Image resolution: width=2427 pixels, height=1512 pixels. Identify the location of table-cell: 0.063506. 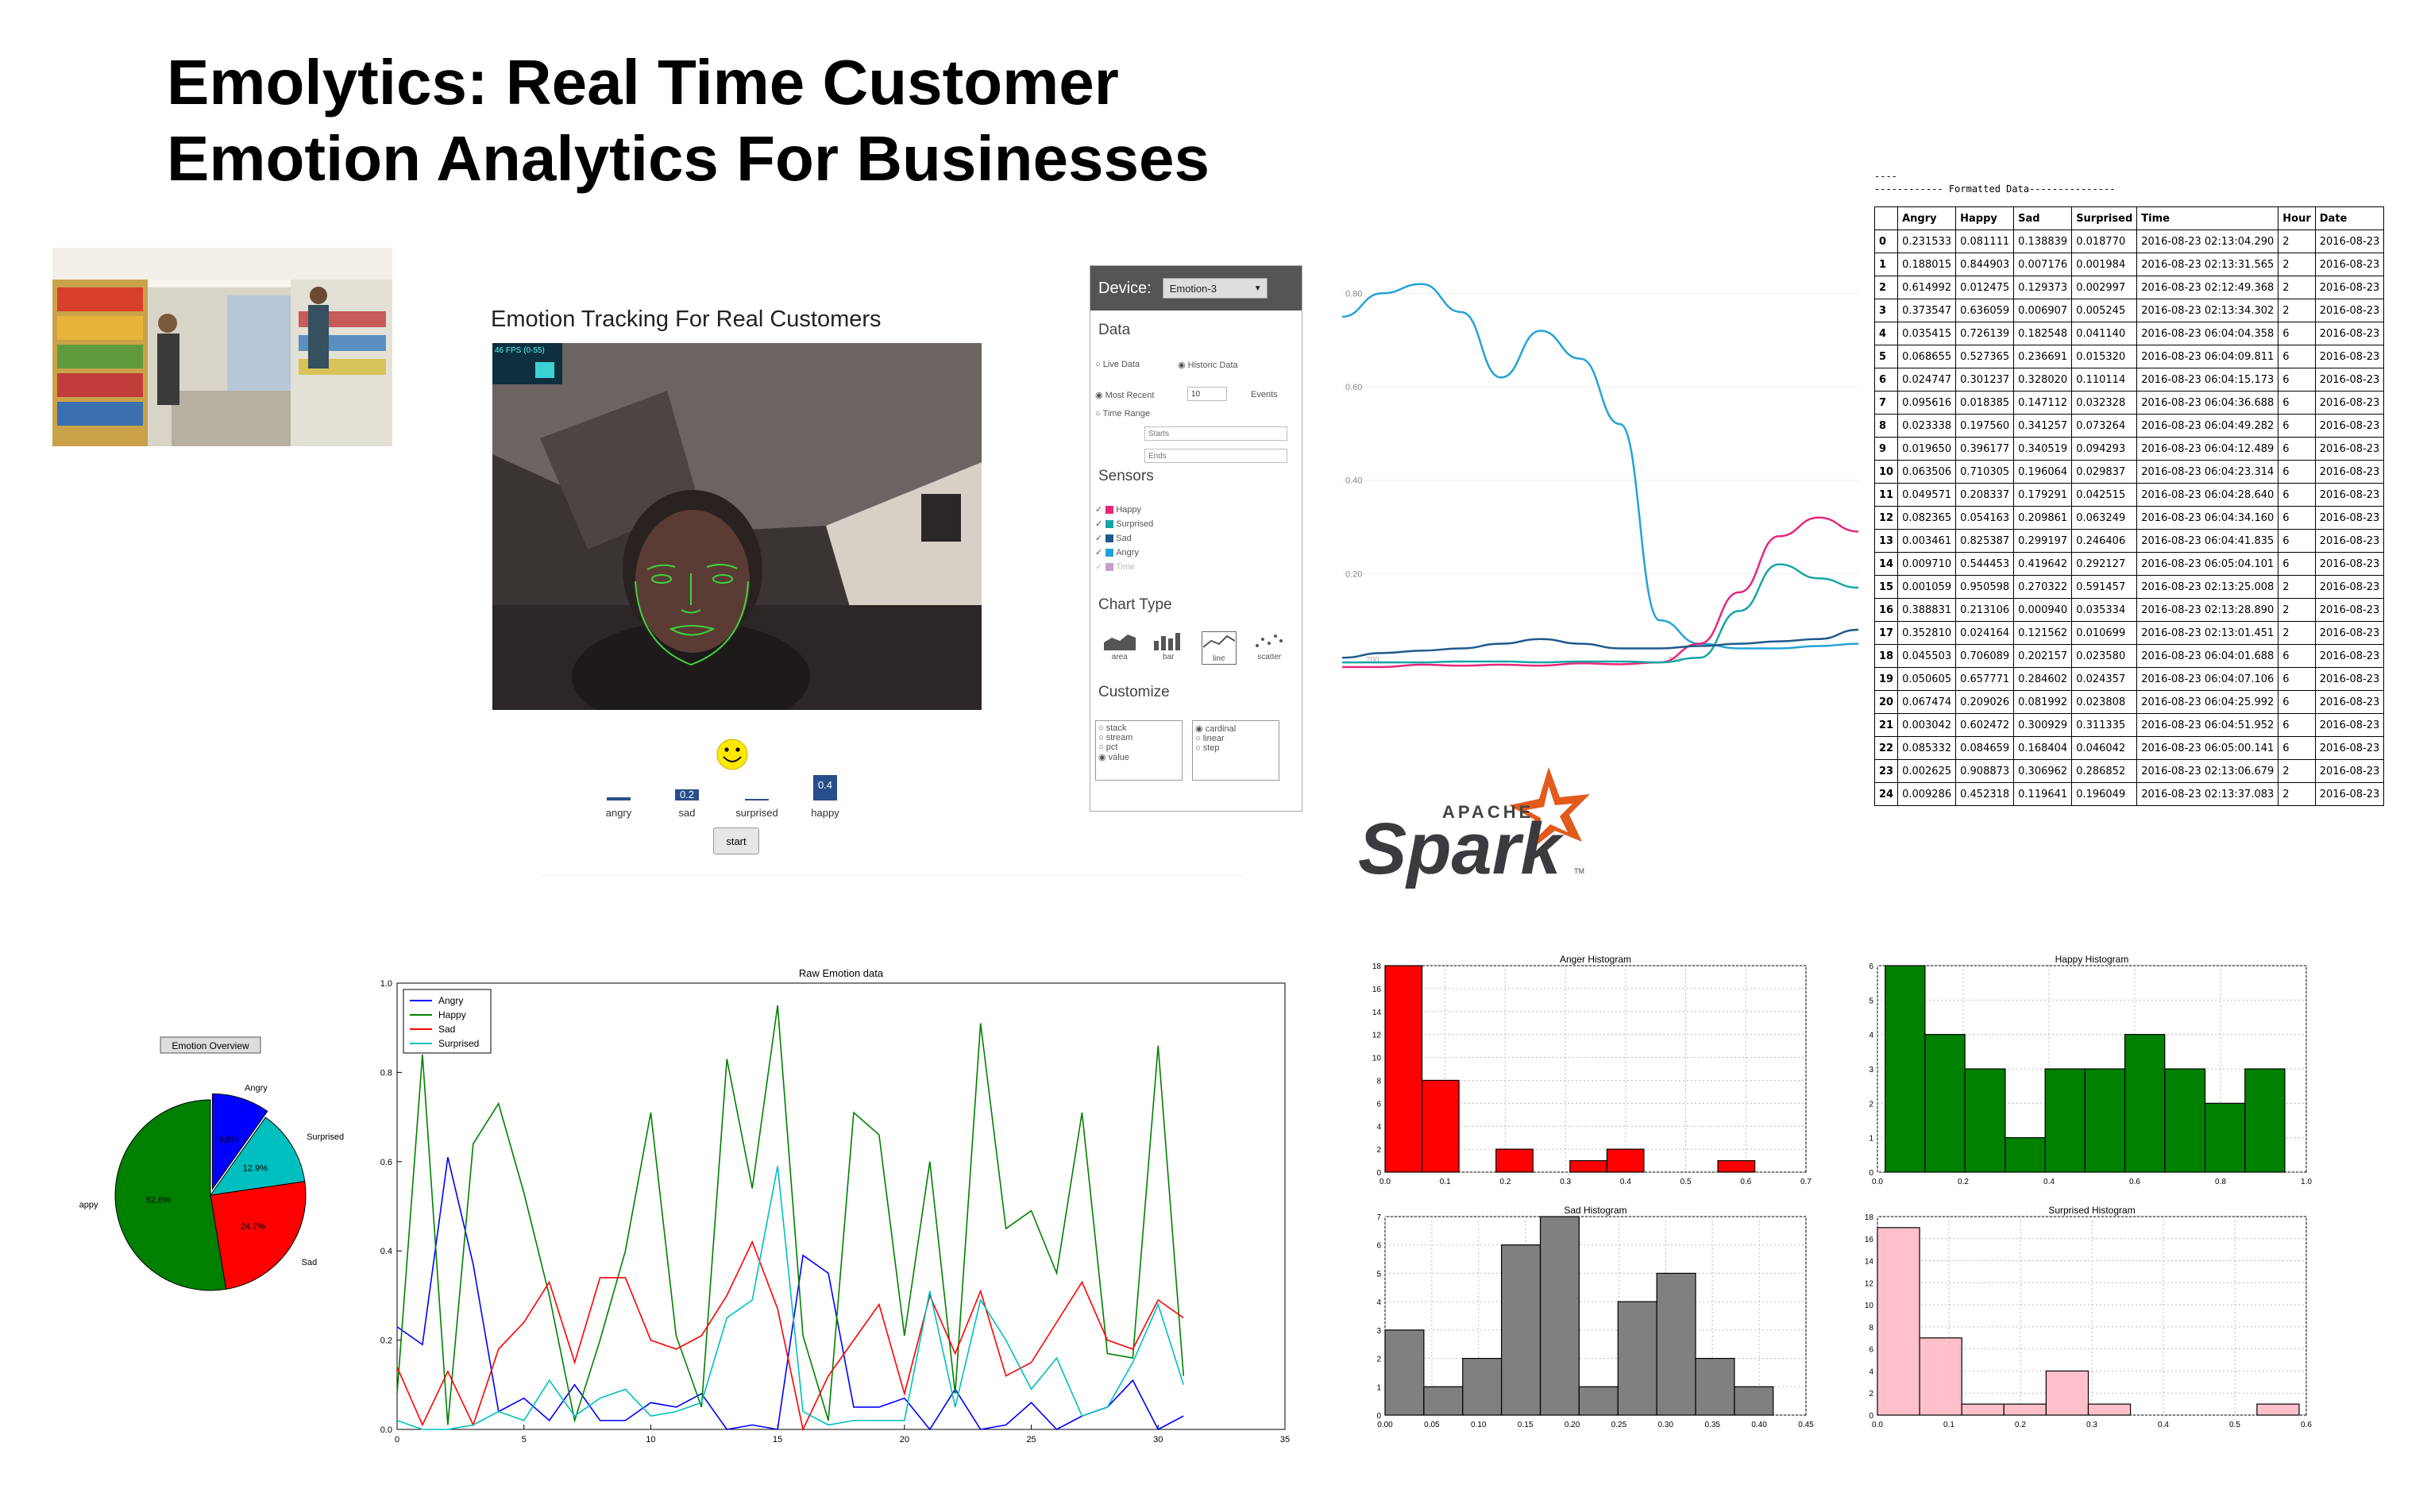
(1927, 472).